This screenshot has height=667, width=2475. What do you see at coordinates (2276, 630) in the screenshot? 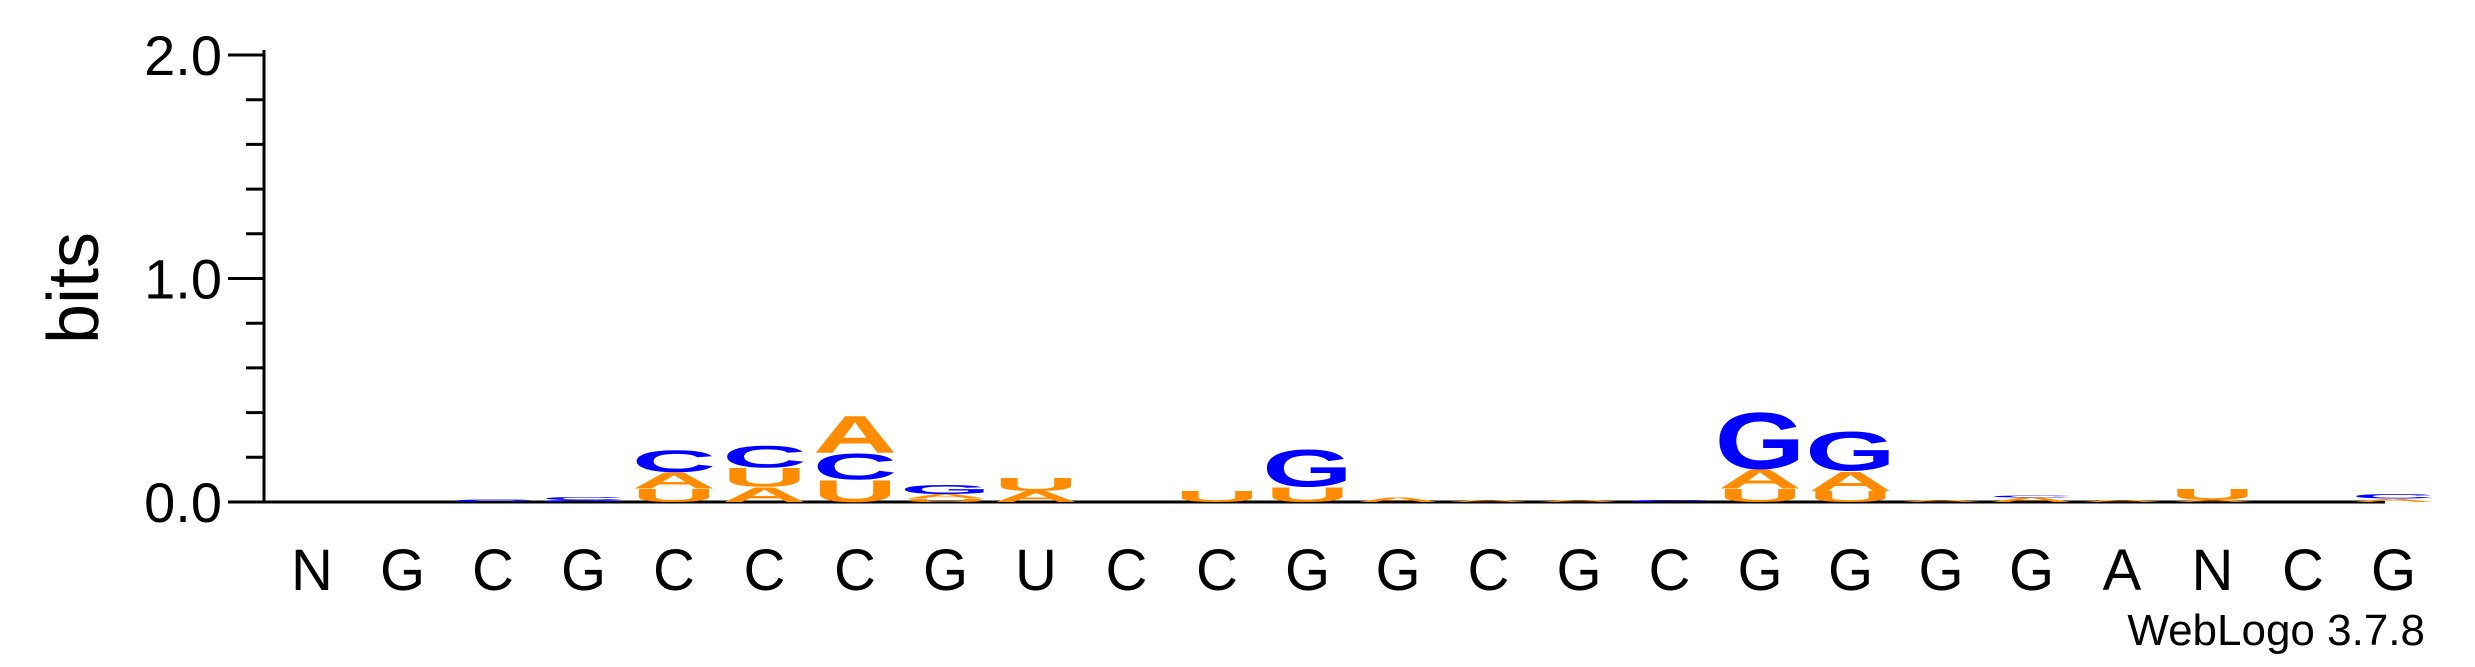
I see `weblogo-credit: WebLogo 3.7.8` at bounding box center [2276, 630].